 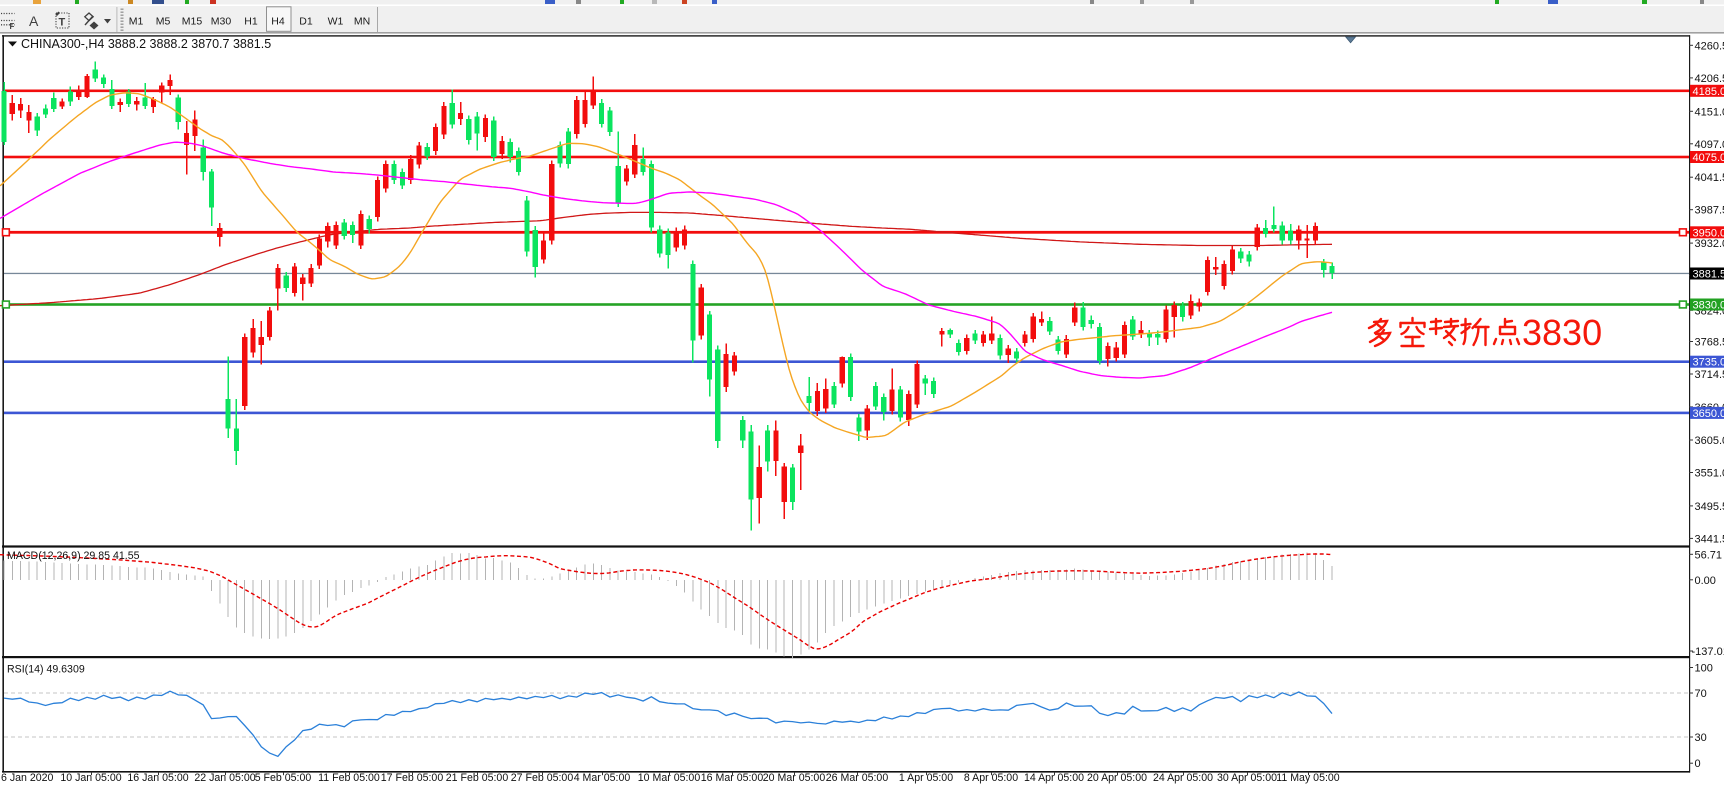 I want to click on svg-text: 4260.5, so click(x=1709, y=46).